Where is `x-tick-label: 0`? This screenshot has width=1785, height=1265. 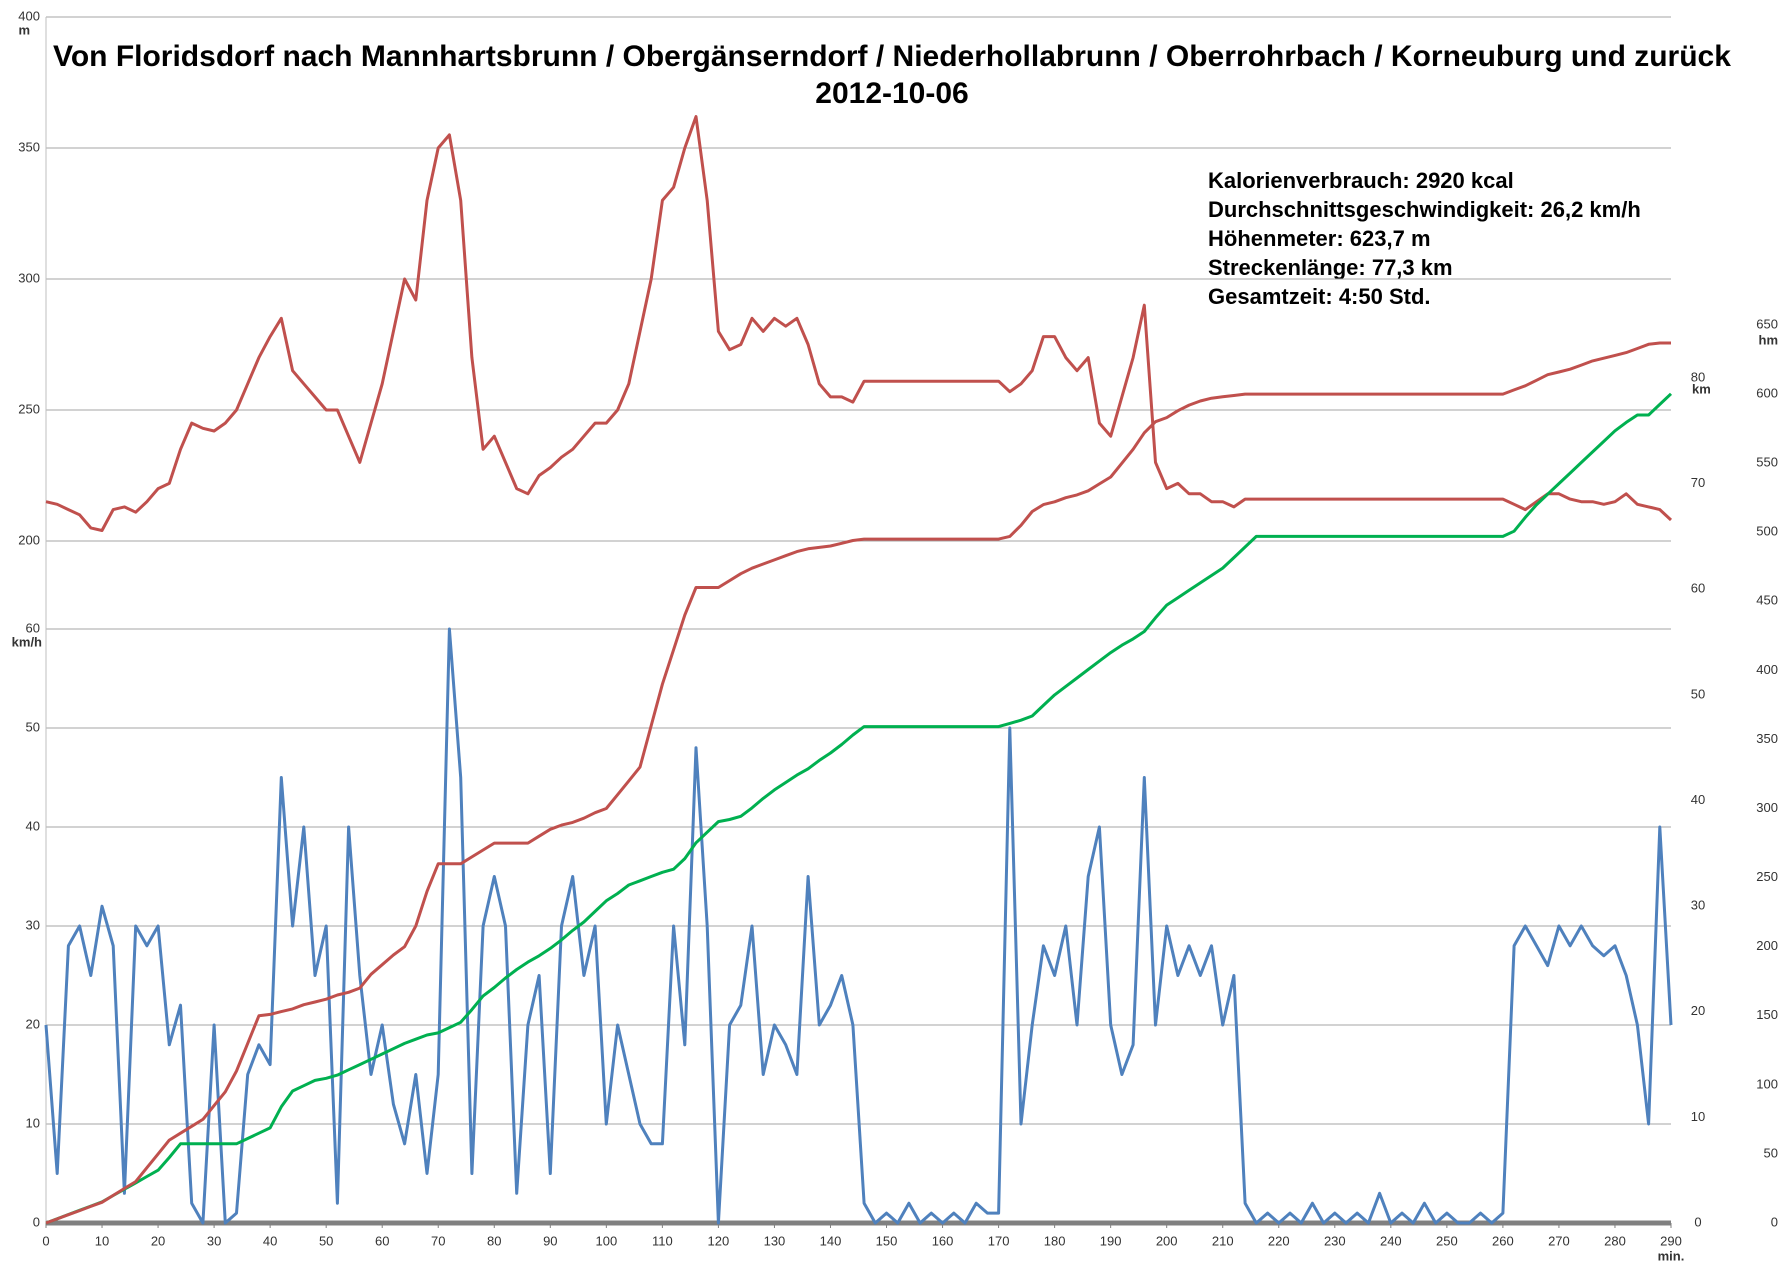 x-tick-label: 0 is located at coordinates (45, 1240).